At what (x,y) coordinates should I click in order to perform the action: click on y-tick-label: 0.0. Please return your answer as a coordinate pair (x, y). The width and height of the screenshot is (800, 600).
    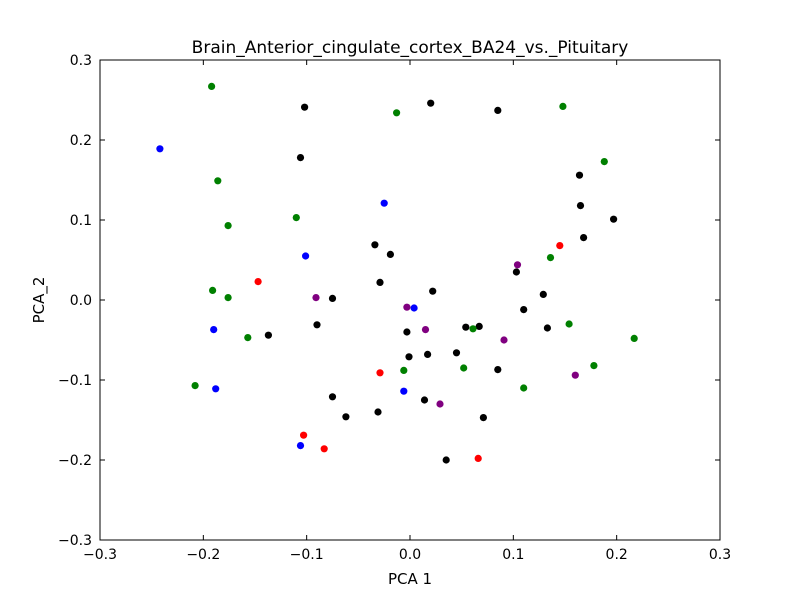
    Looking at the image, I should click on (81, 301).